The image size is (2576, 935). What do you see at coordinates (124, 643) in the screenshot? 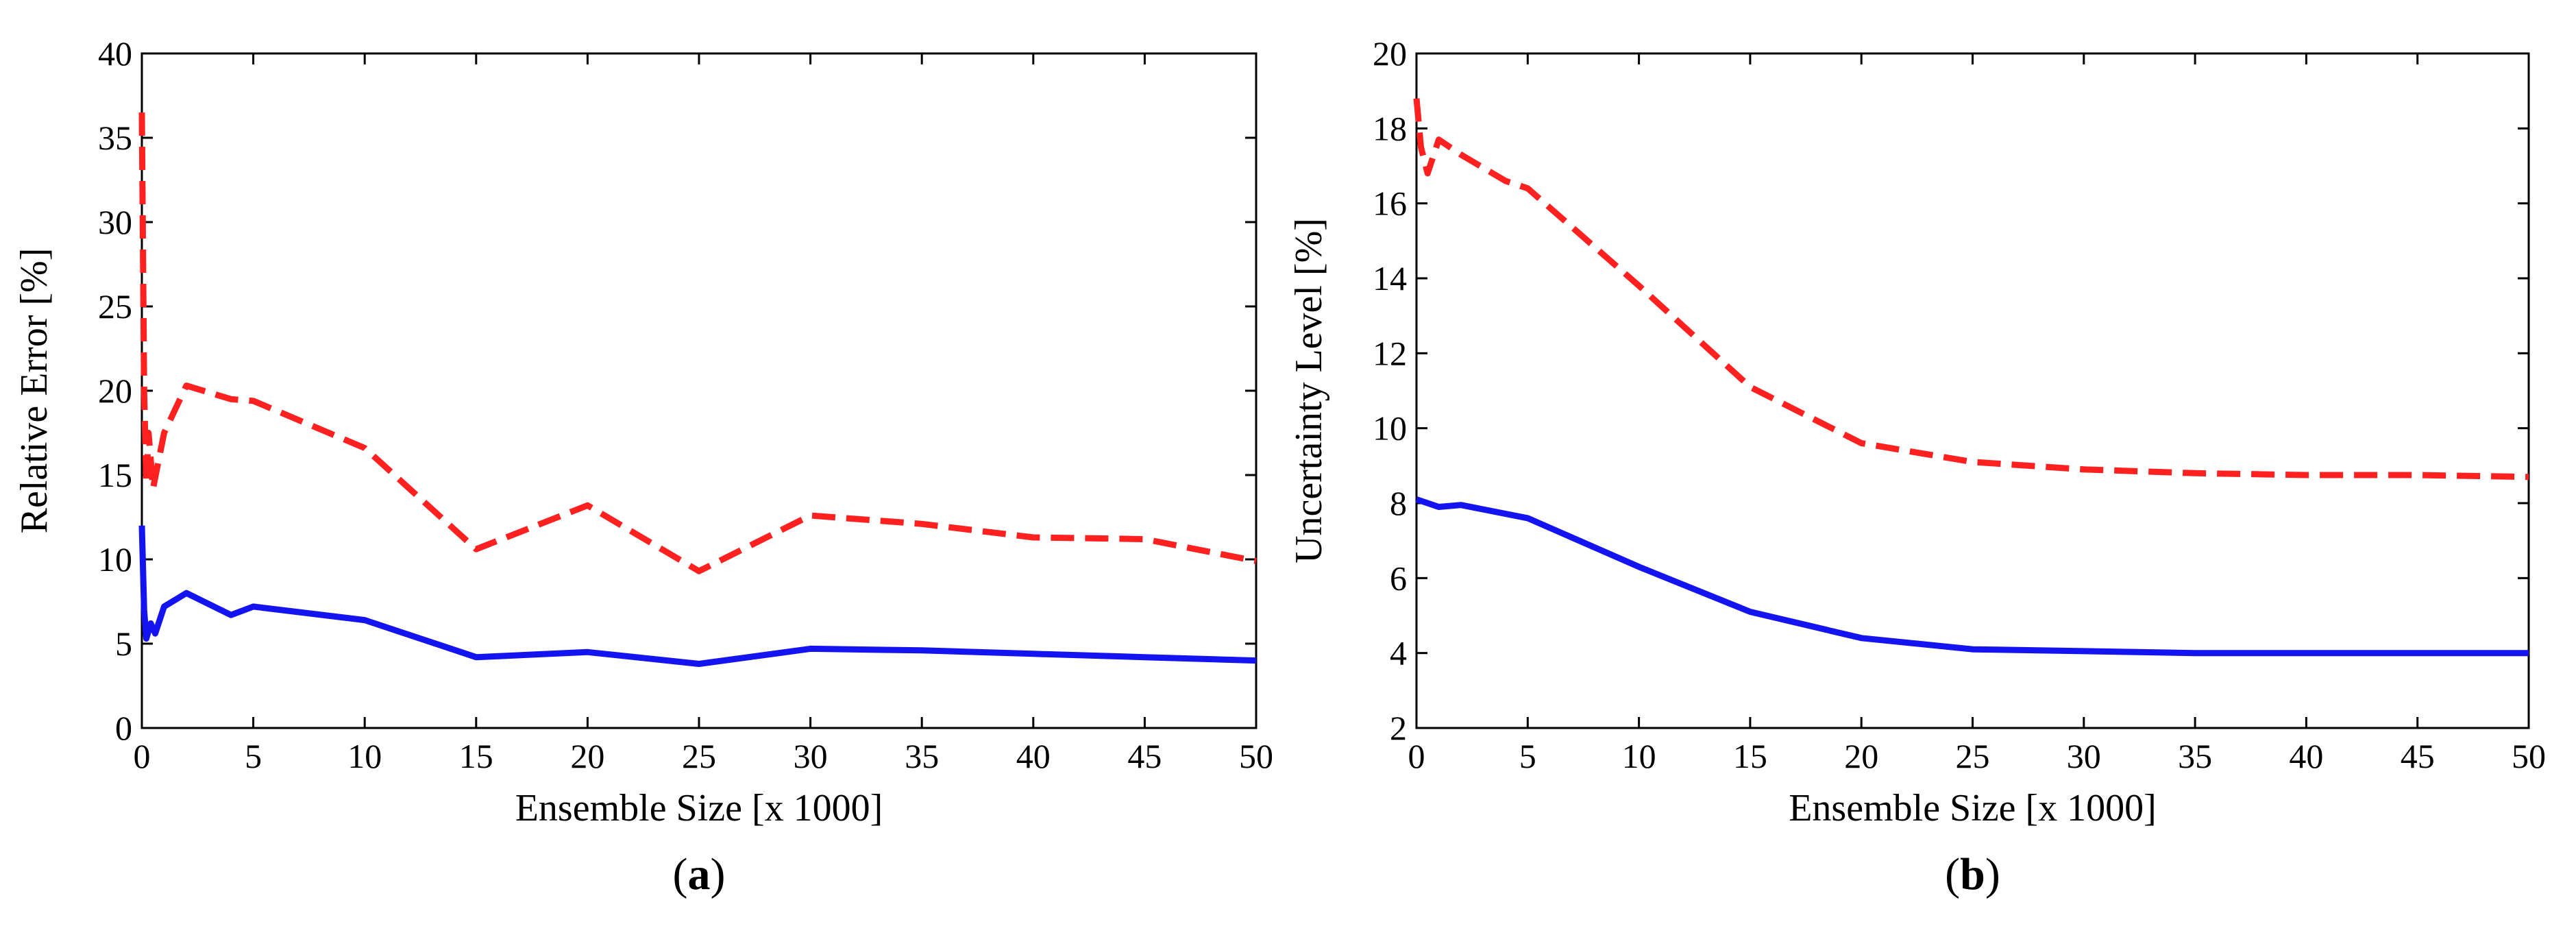
I see `y-tick-label: 5` at bounding box center [124, 643].